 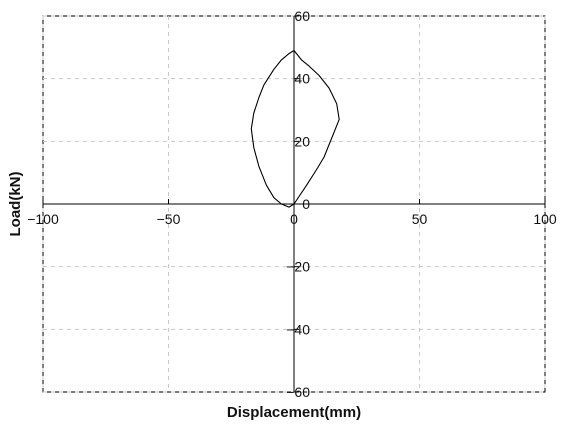 What do you see at coordinates (43, 219) in the screenshot?
I see `x-tick-label: −100` at bounding box center [43, 219].